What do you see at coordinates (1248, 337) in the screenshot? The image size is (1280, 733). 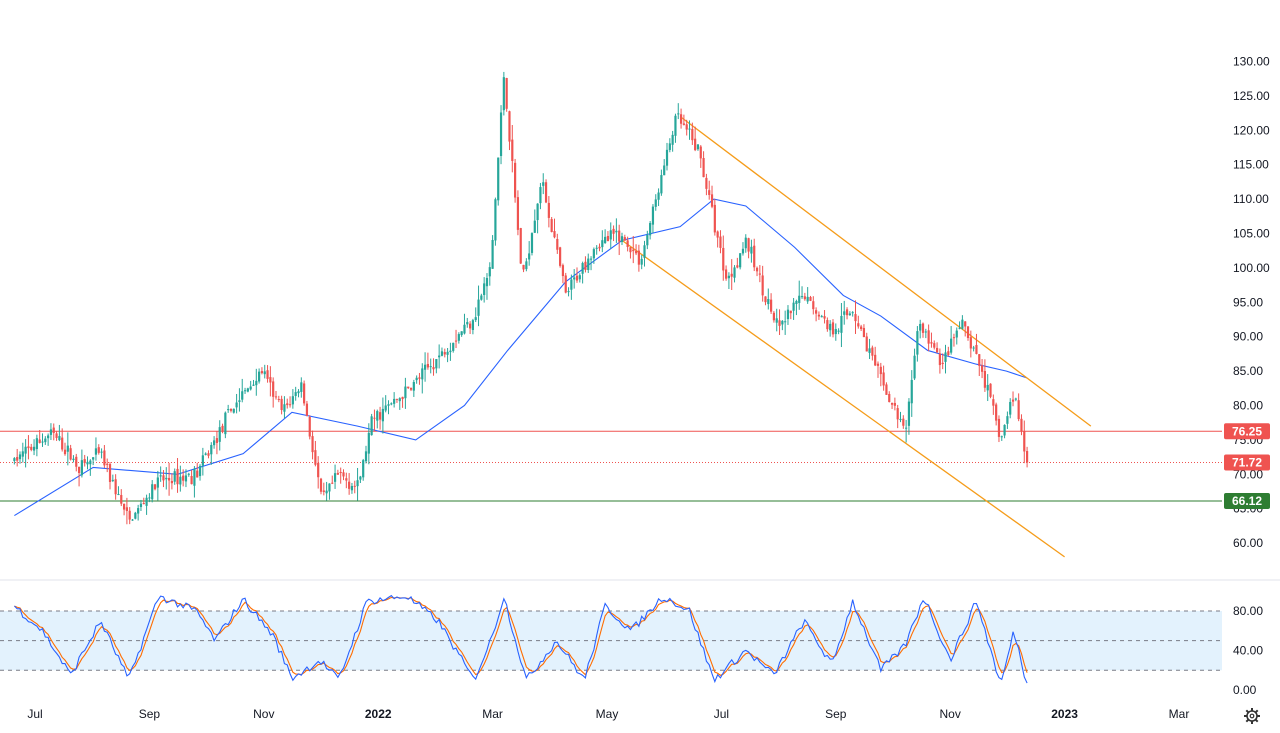 I see `y-tick-label: 90.00` at bounding box center [1248, 337].